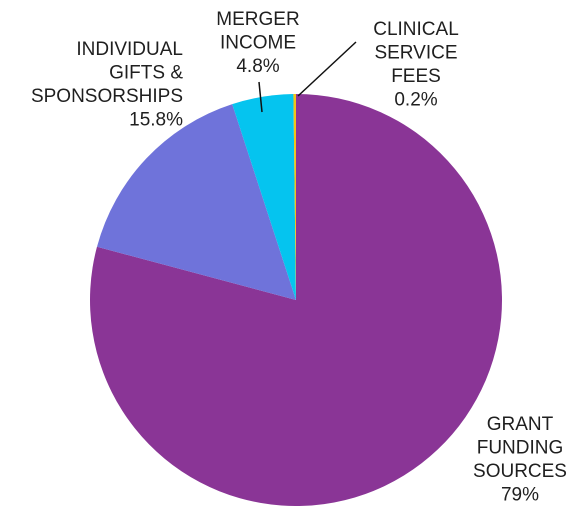 The image size is (576, 506). Describe the element at coordinates (257, 19) in the screenshot. I see `label-line: MERGER` at that location.